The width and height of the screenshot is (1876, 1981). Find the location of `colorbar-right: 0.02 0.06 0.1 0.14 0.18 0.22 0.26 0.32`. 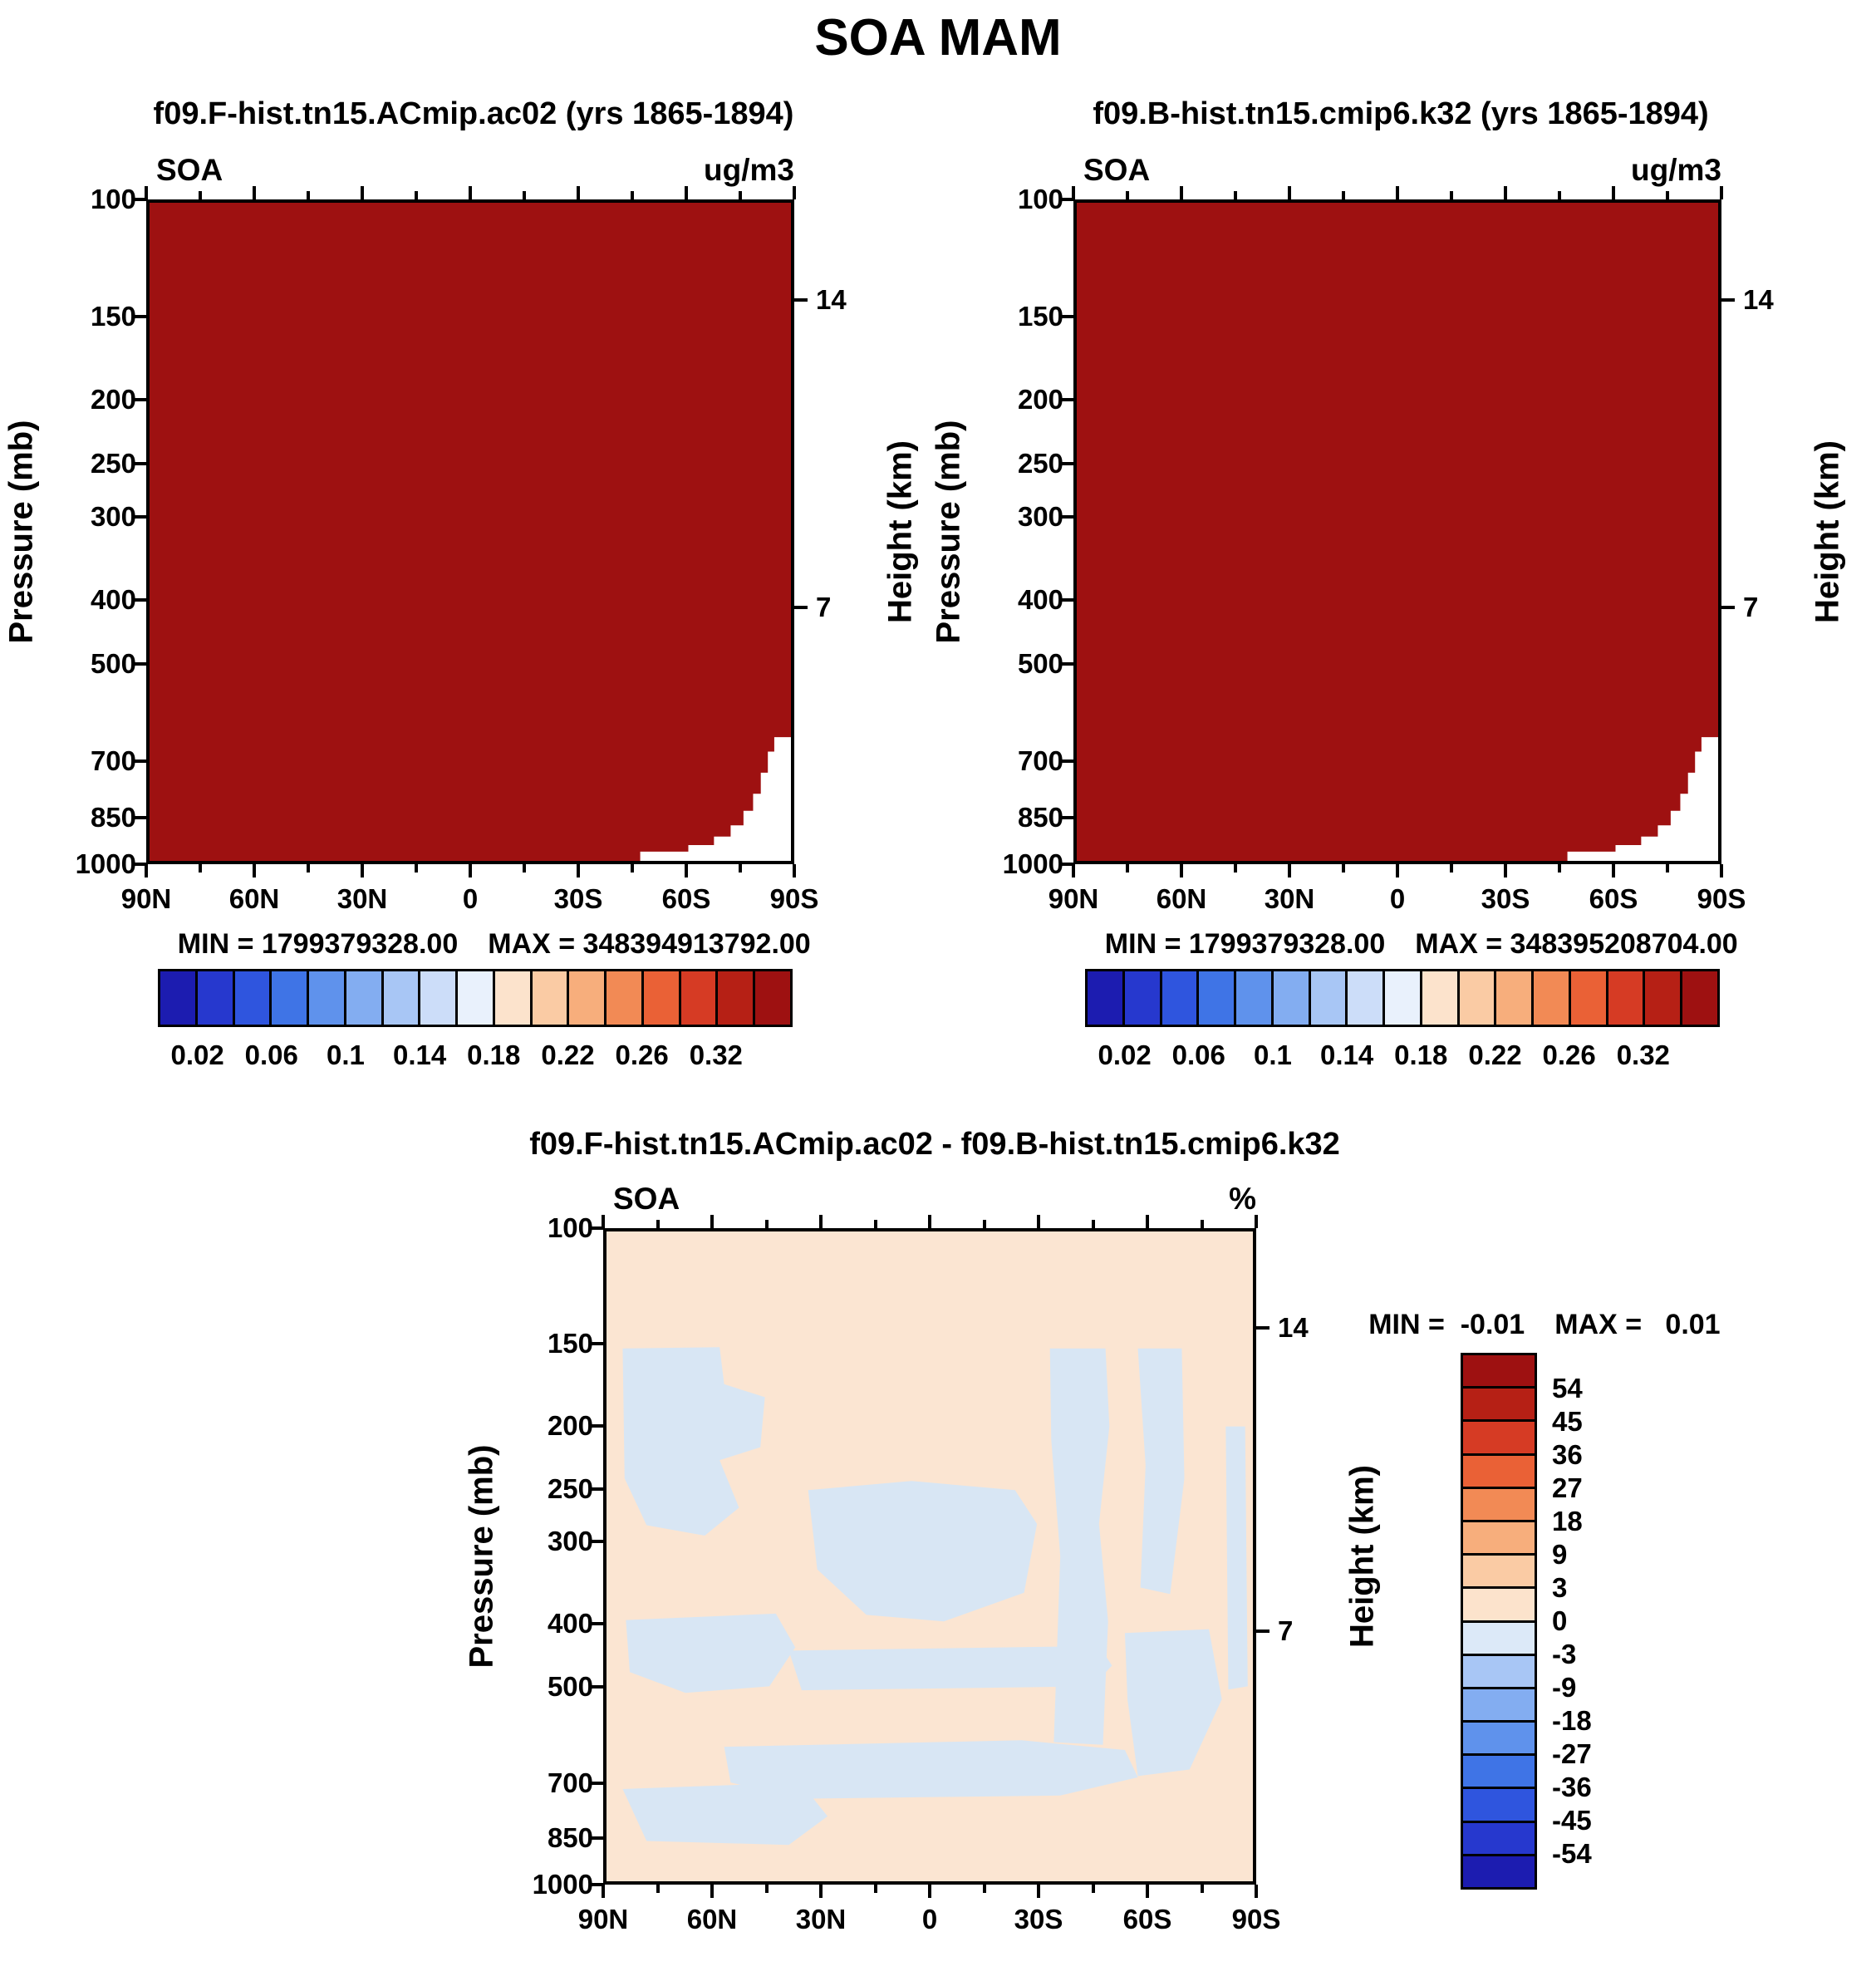

colorbar-right: 0.02 0.06 0.1 0.14 0.18 0.22 0.26 0.32 is located at coordinates (1402, 1027).